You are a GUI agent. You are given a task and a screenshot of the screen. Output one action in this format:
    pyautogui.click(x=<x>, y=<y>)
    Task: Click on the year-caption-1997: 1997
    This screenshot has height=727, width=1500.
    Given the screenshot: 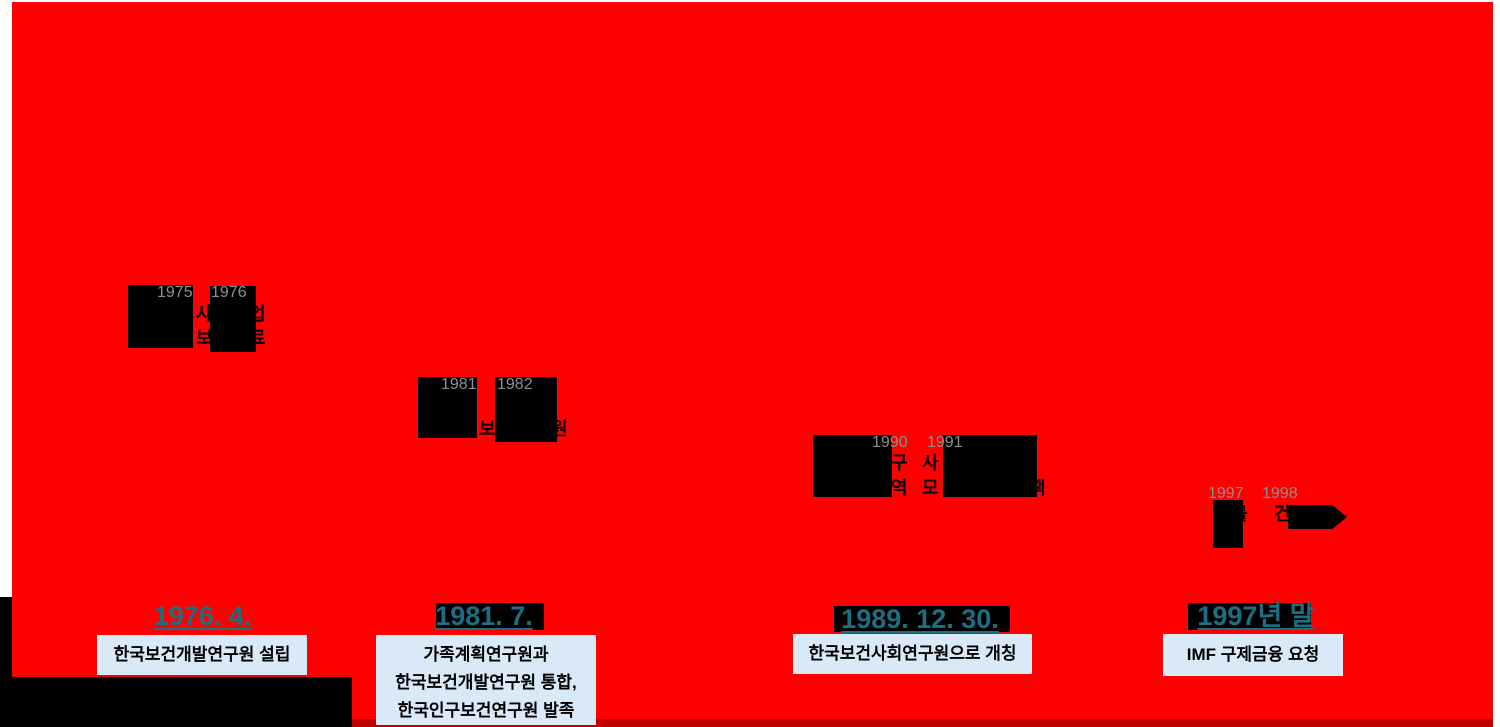 What is the action you would take?
    pyautogui.click(x=1226, y=493)
    